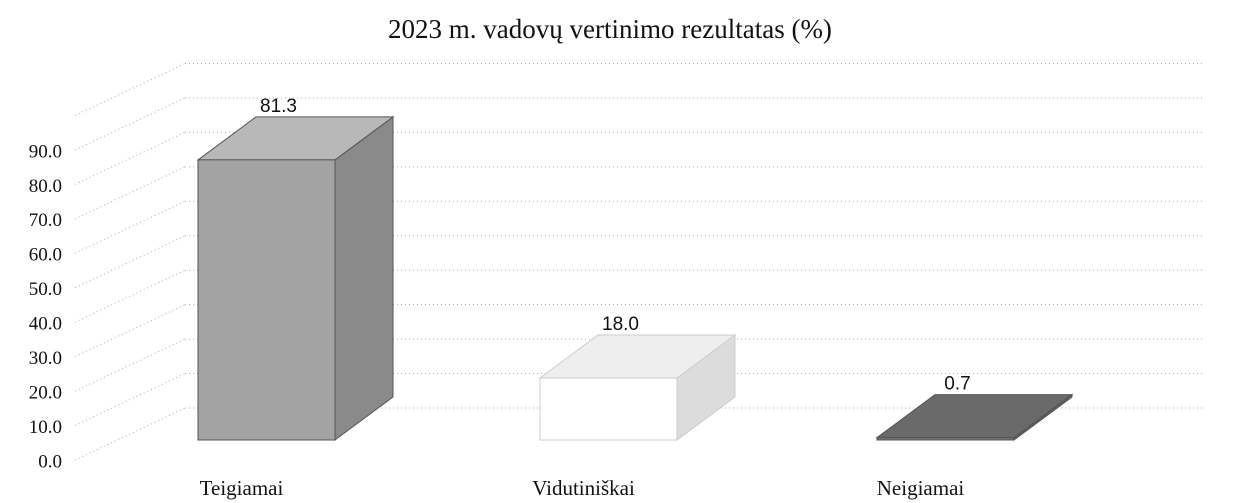 This screenshot has height=503, width=1235. Describe the element at coordinates (50, 461) in the screenshot. I see `y-tick-label: 0.0` at that location.